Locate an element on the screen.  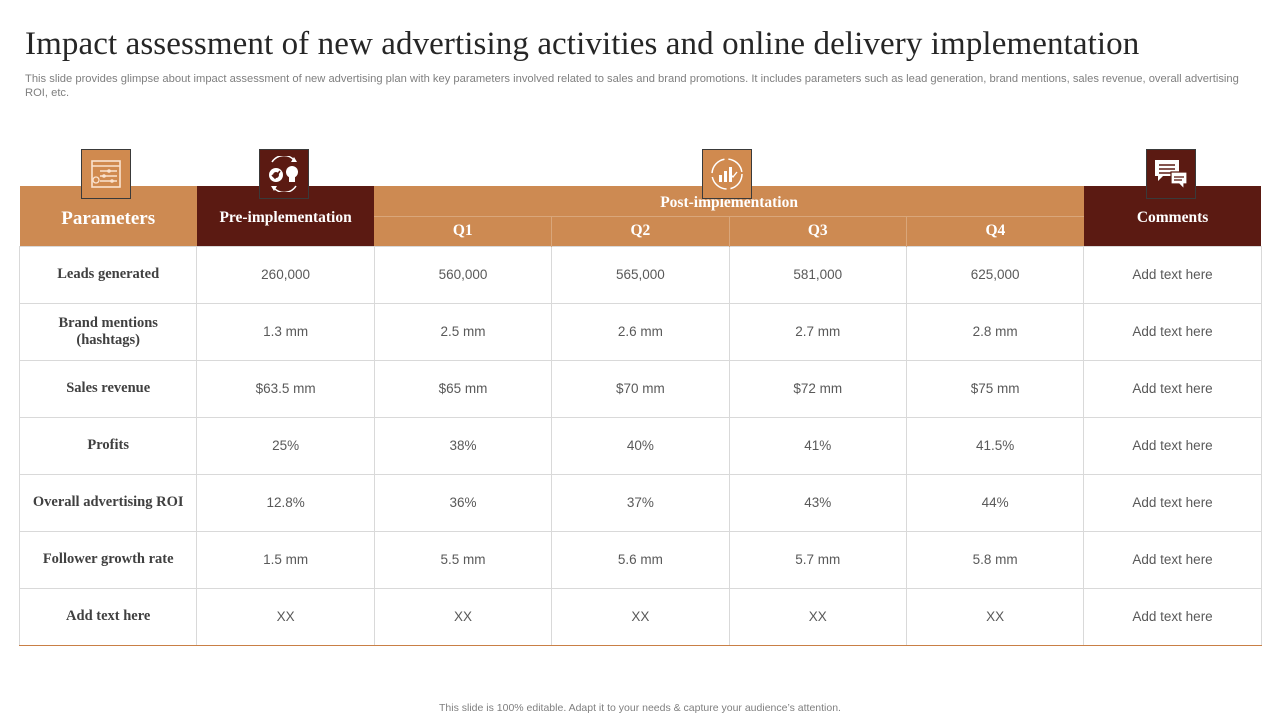
row-pre-value: 12.8% is located at coordinates (285, 502).